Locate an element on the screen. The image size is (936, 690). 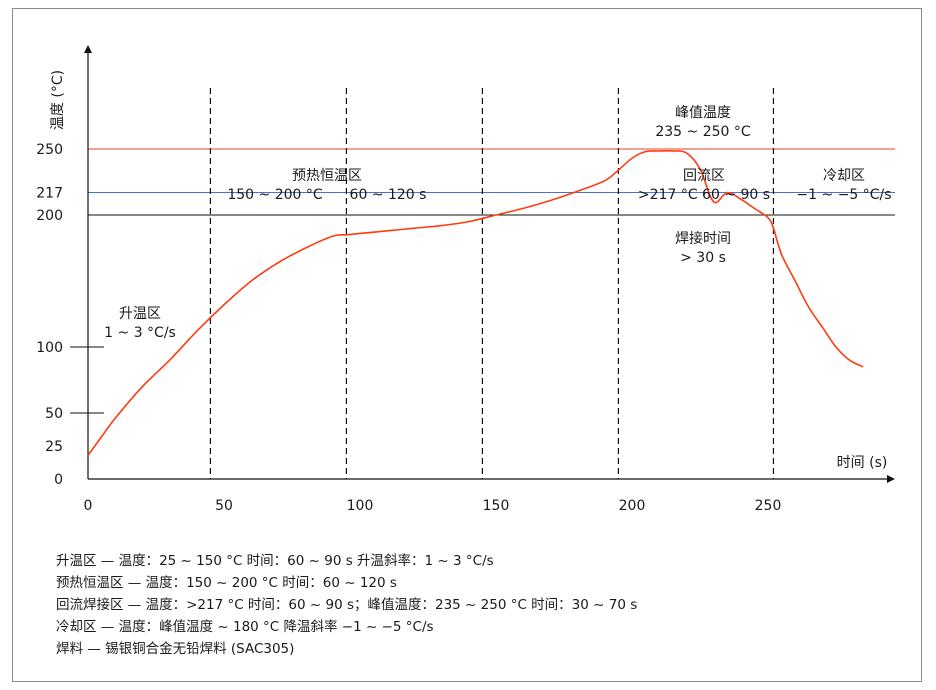
x-axis-arrow is located at coordinates (891, 479).